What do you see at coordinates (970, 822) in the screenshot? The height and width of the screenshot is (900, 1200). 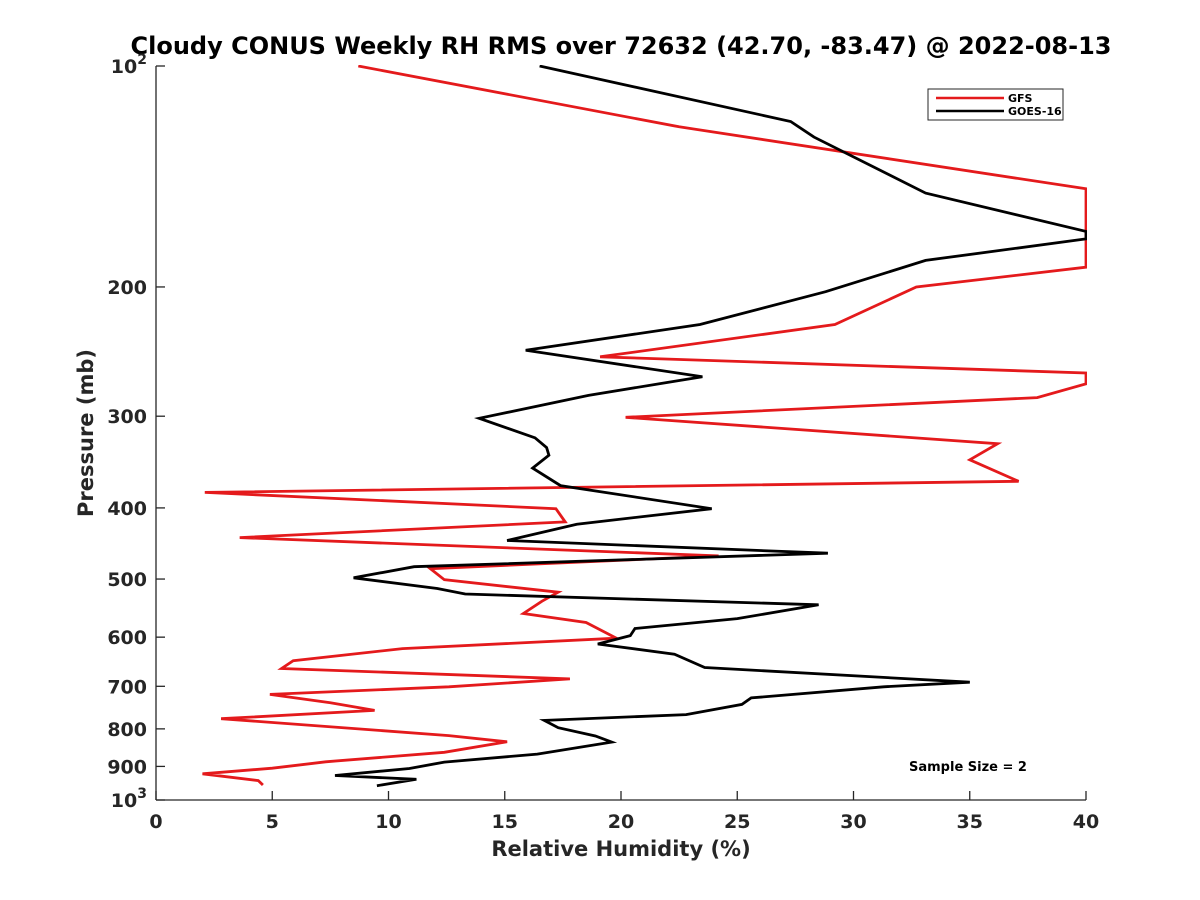 I see `x-tick-label: 35` at bounding box center [970, 822].